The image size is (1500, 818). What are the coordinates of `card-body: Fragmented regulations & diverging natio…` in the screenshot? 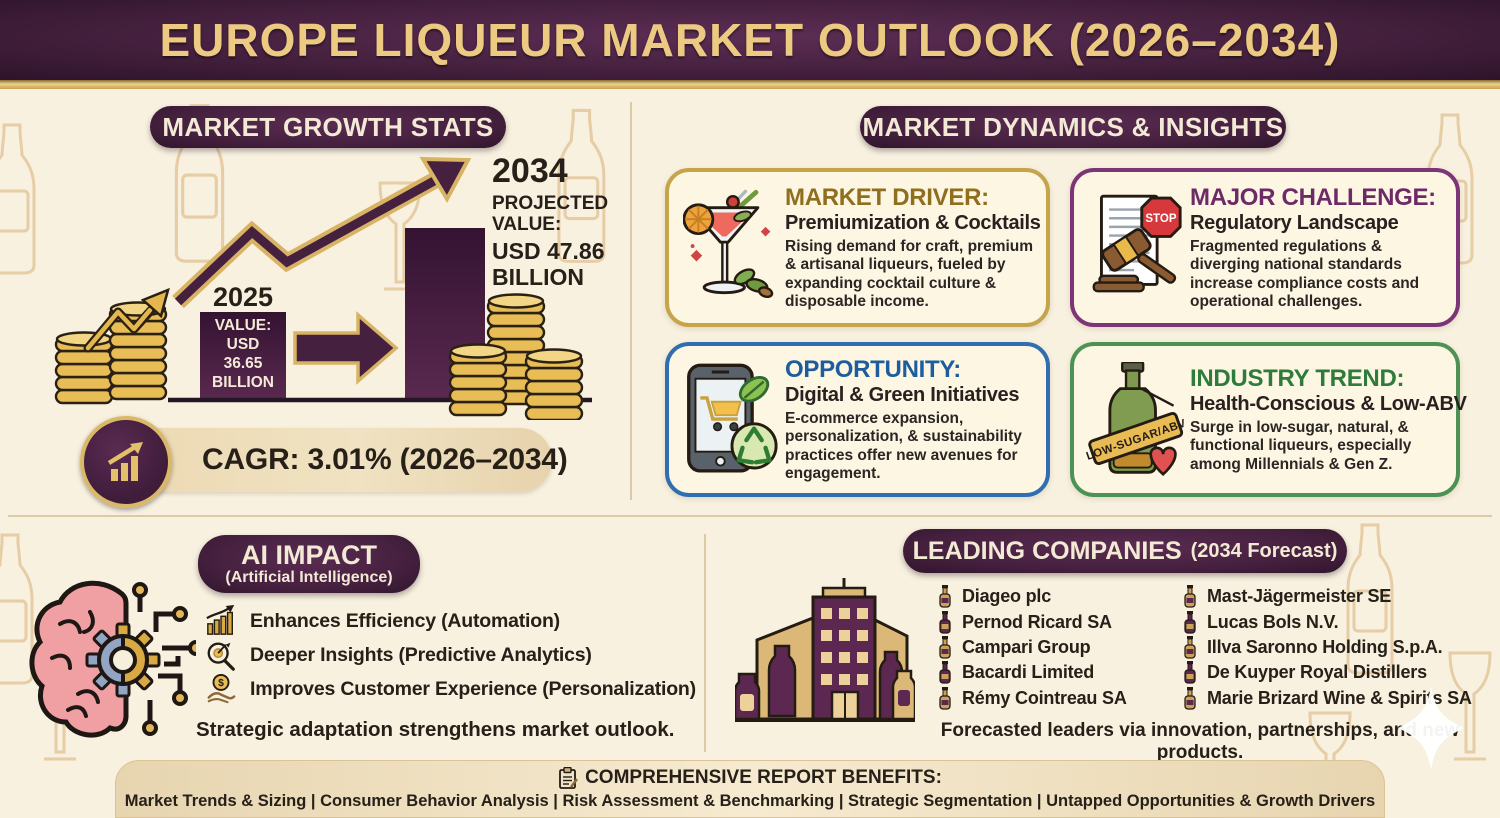 It's located at (1305, 273).